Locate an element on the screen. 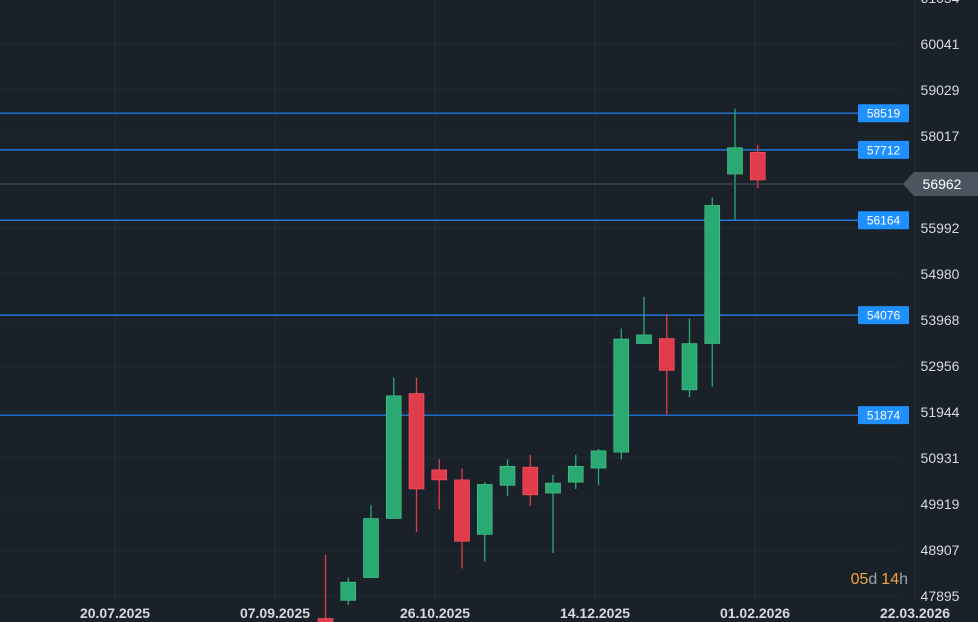 Image resolution: width=978 pixels, height=622 pixels. y-tick-label: 47895 is located at coordinates (940, 596).